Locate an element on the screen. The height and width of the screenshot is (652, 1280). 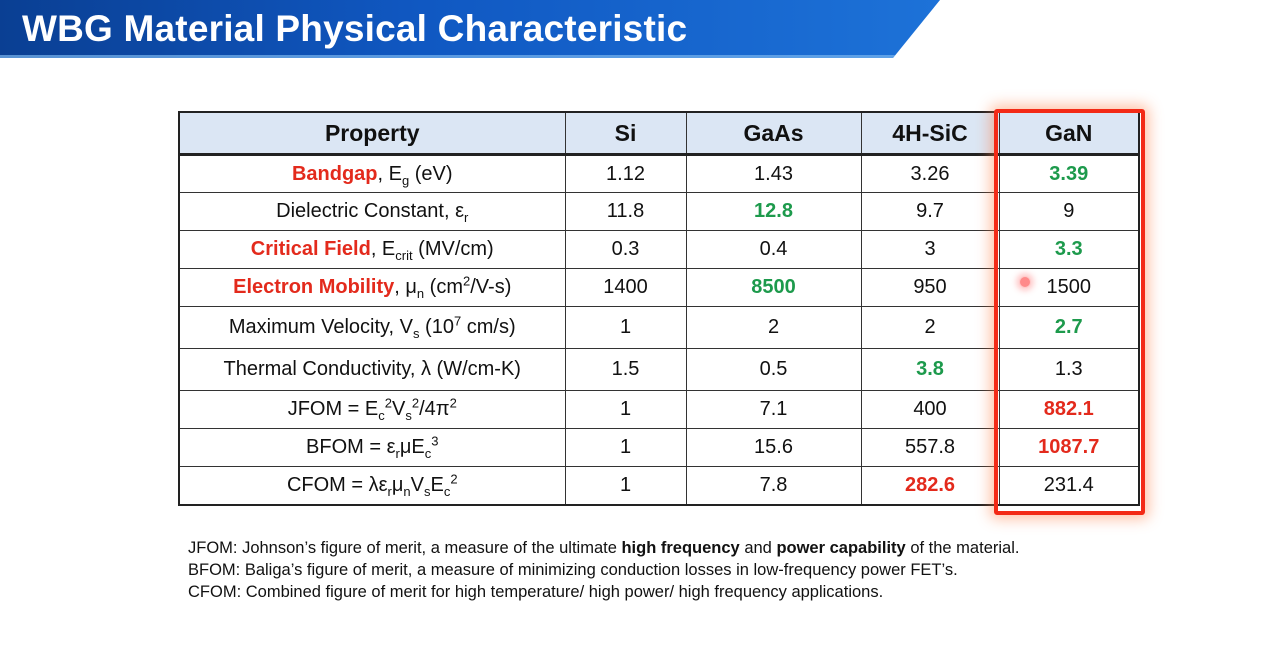
value-gan: 3.39 is located at coordinates (1069, 173).